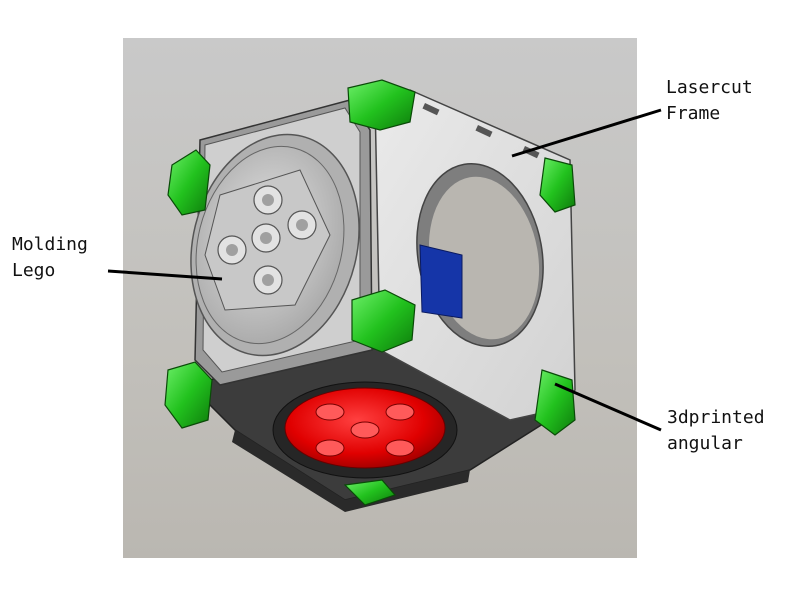 Image resolution: width=800 pixels, height=600 pixels. Describe the element at coordinates (50, 258) in the screenshot. I see `label-molding-lego: Molding Lego` at that location.